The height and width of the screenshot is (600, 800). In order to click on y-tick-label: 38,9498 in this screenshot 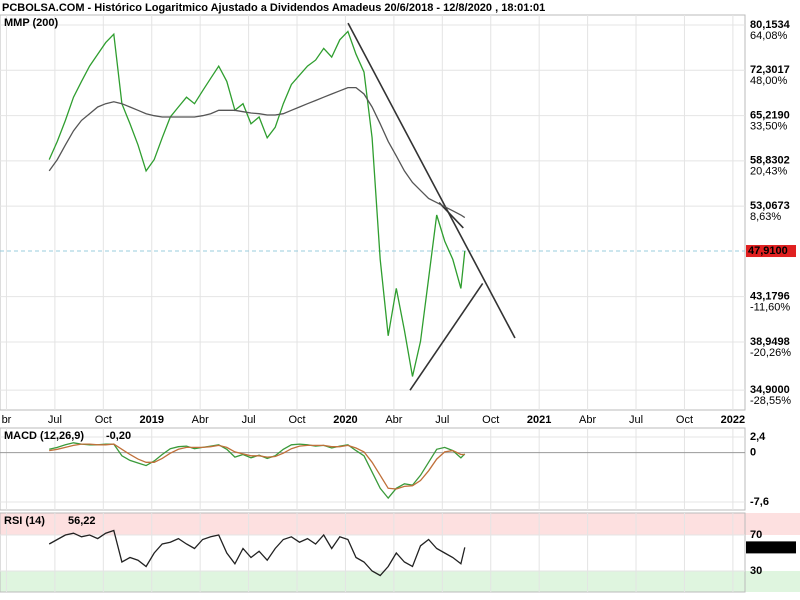, I will do `click(770, 342)`.